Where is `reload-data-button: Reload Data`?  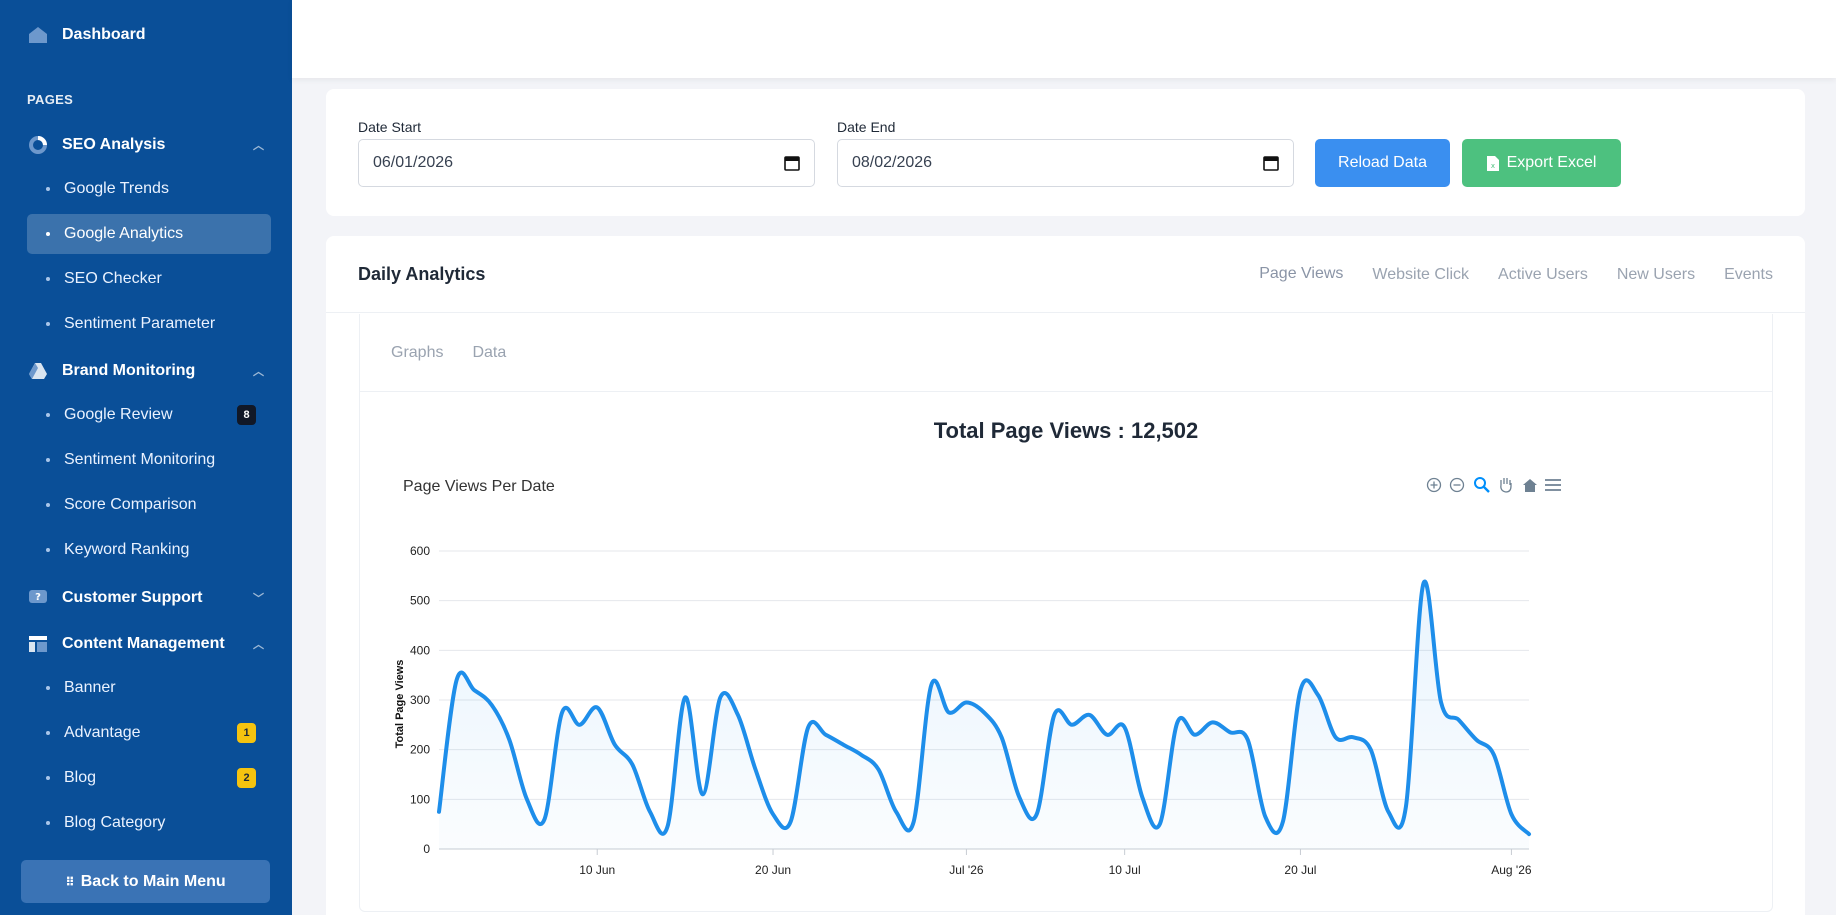
reload-data-button: Reload Data is located at coordinates (1382, 163).